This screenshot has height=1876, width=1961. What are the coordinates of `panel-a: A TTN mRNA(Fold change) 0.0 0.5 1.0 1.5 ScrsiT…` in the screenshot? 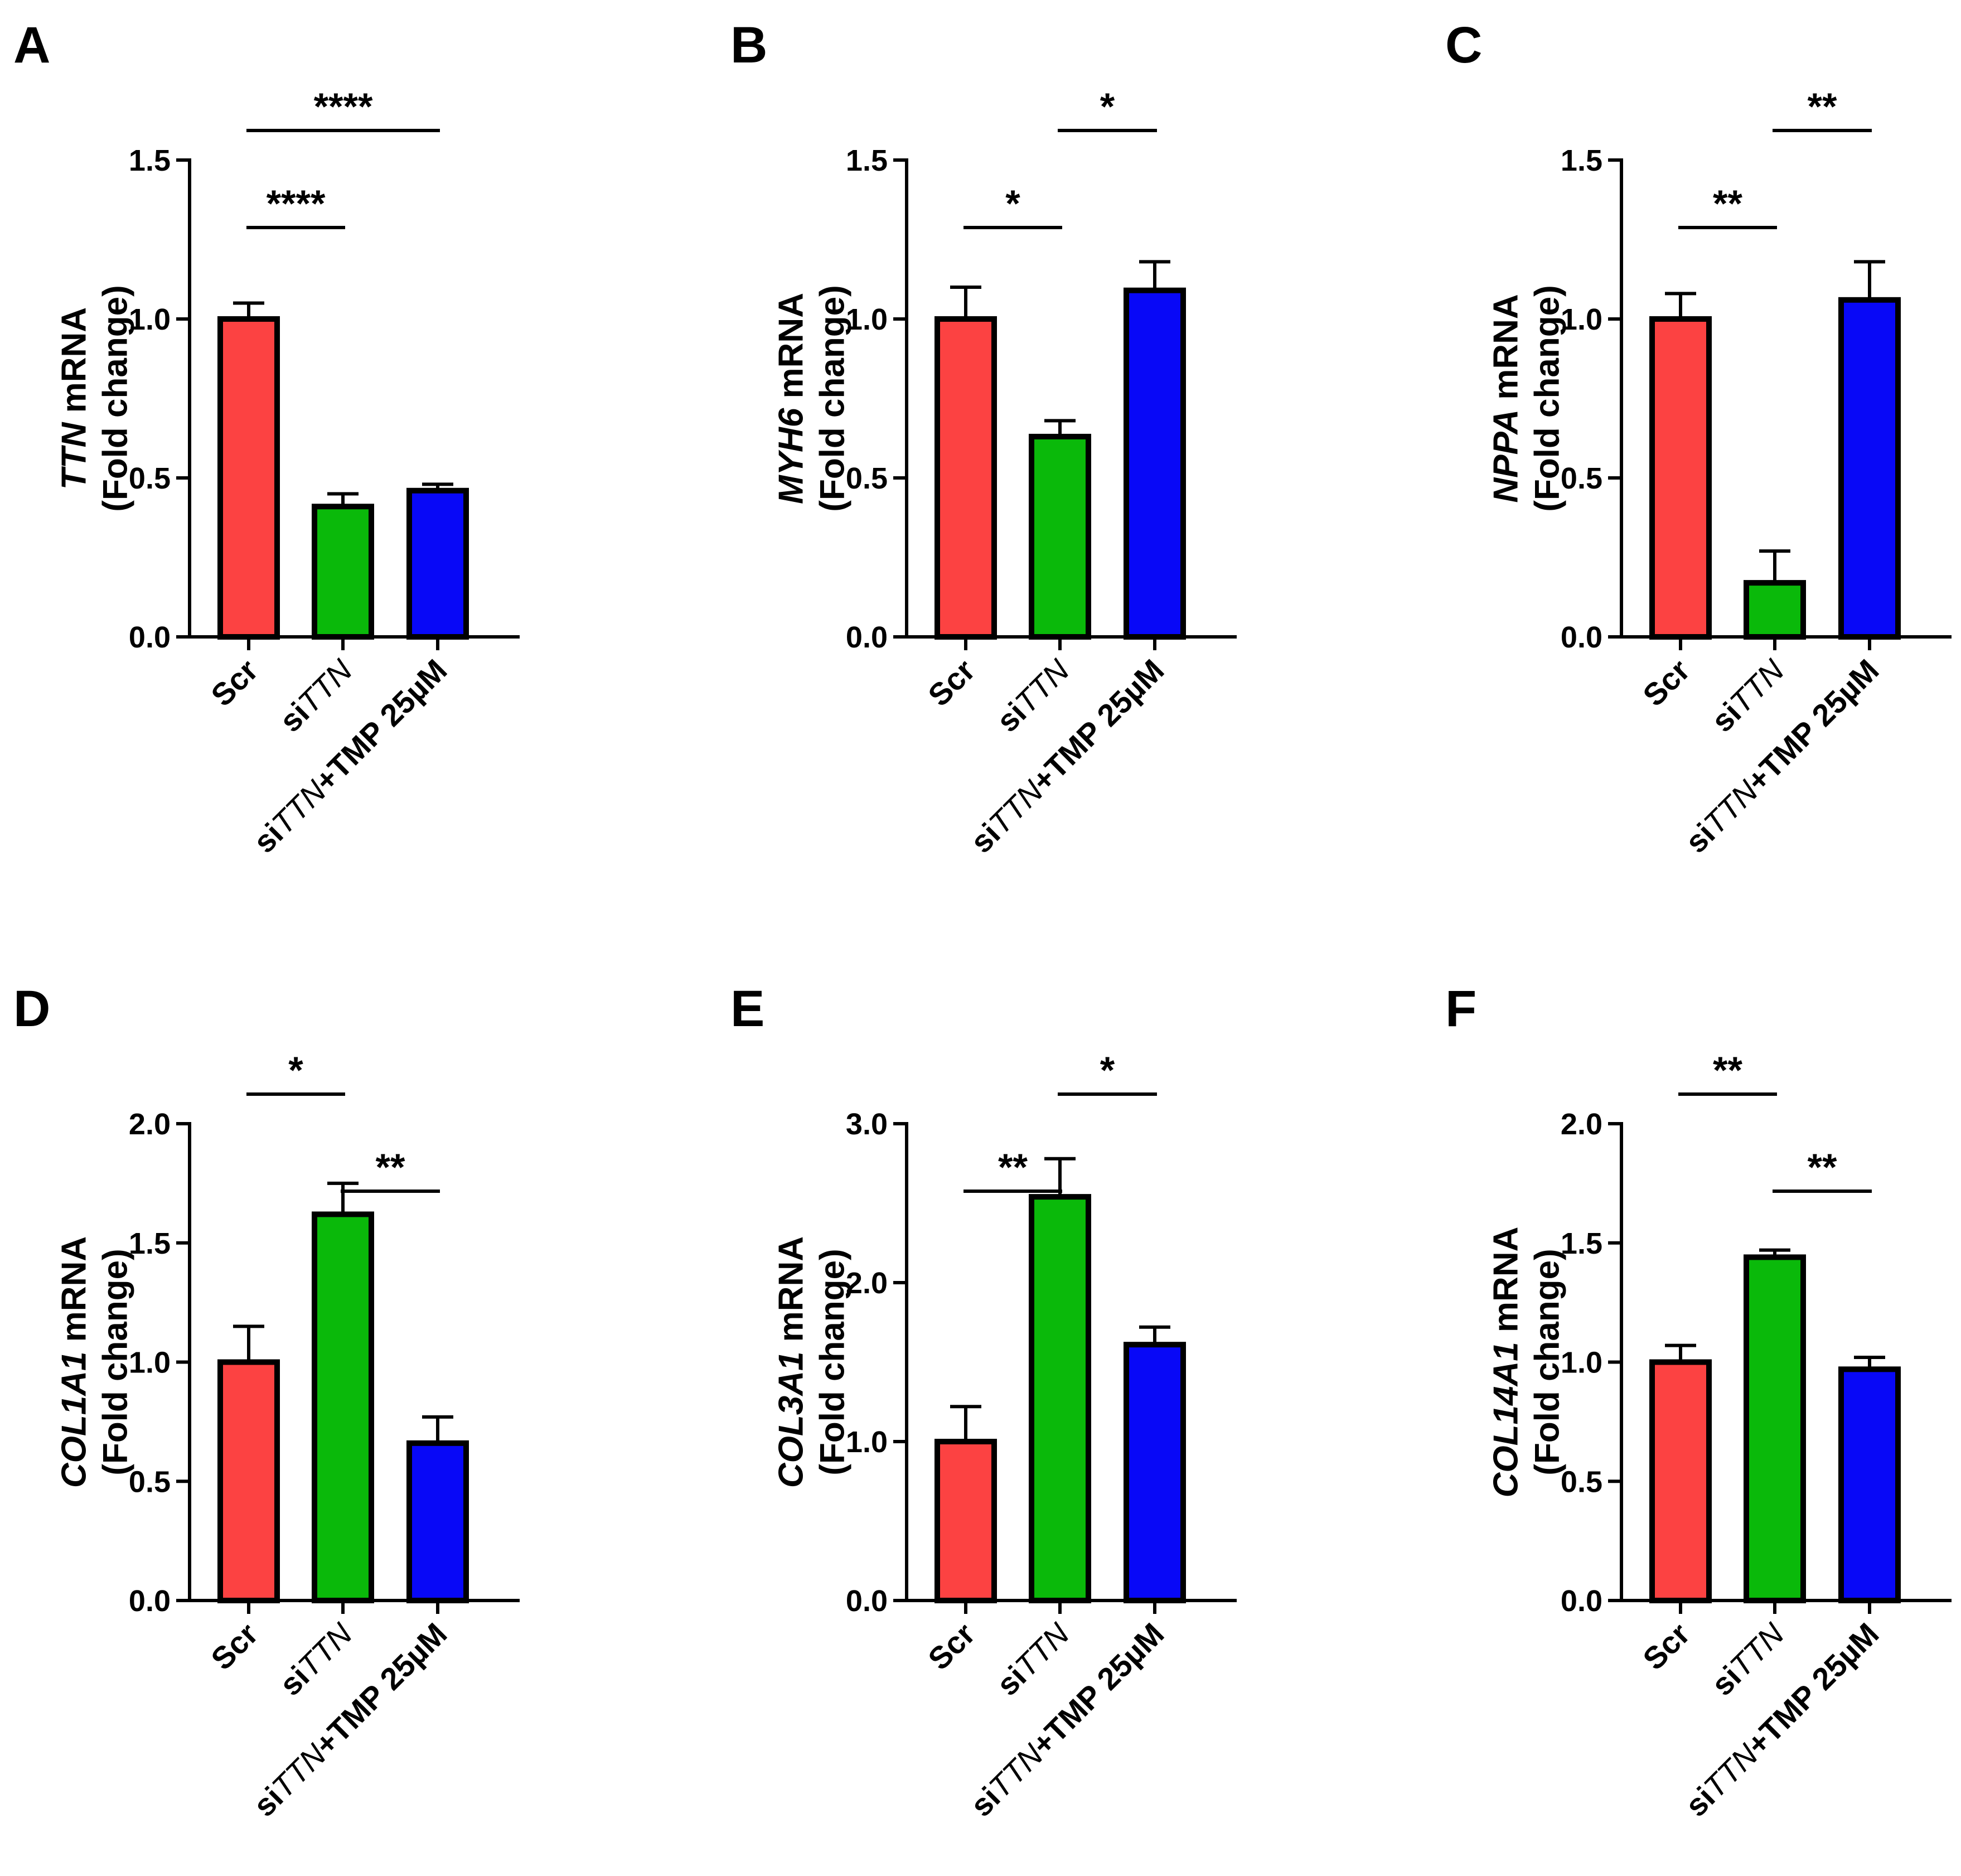 It's located at (266, 438).